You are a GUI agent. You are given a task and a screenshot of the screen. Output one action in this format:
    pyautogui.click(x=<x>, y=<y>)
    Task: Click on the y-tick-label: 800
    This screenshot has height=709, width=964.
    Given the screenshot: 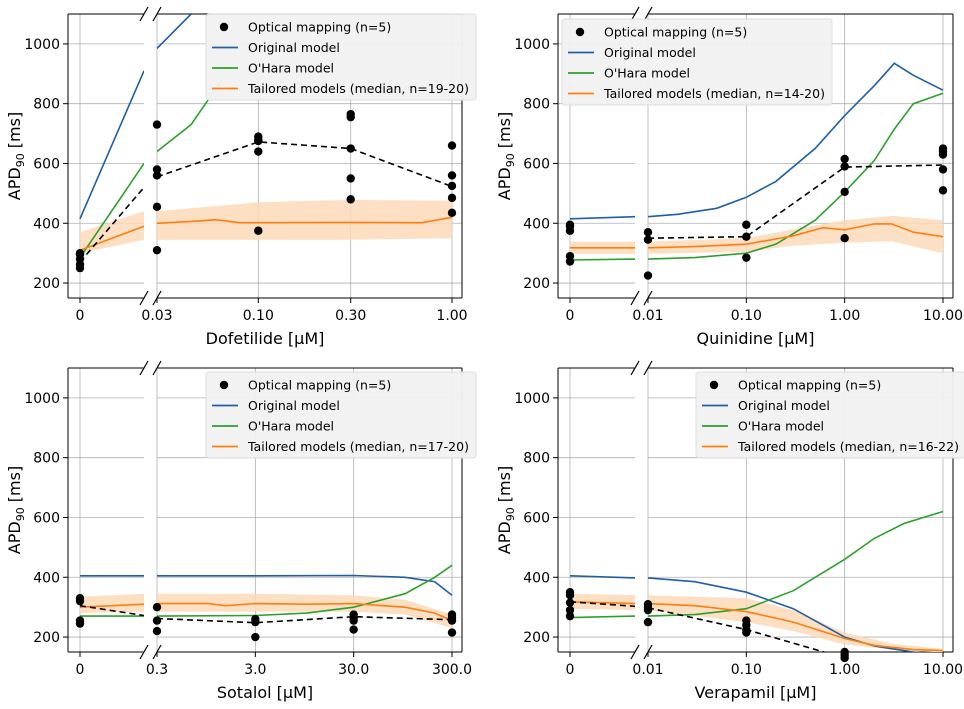 What is the action you would take?
    pyautogui.click(x=46, y=105)
    